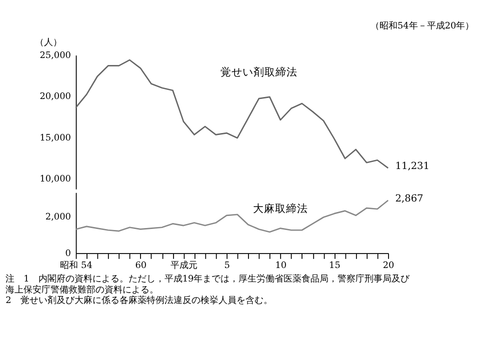 The image size is (480, 339). What do you see at coordinates (422, 26) in the screenshot?
I see `text: （昭和54年－平成20年）` at bounding box center [422, 26].